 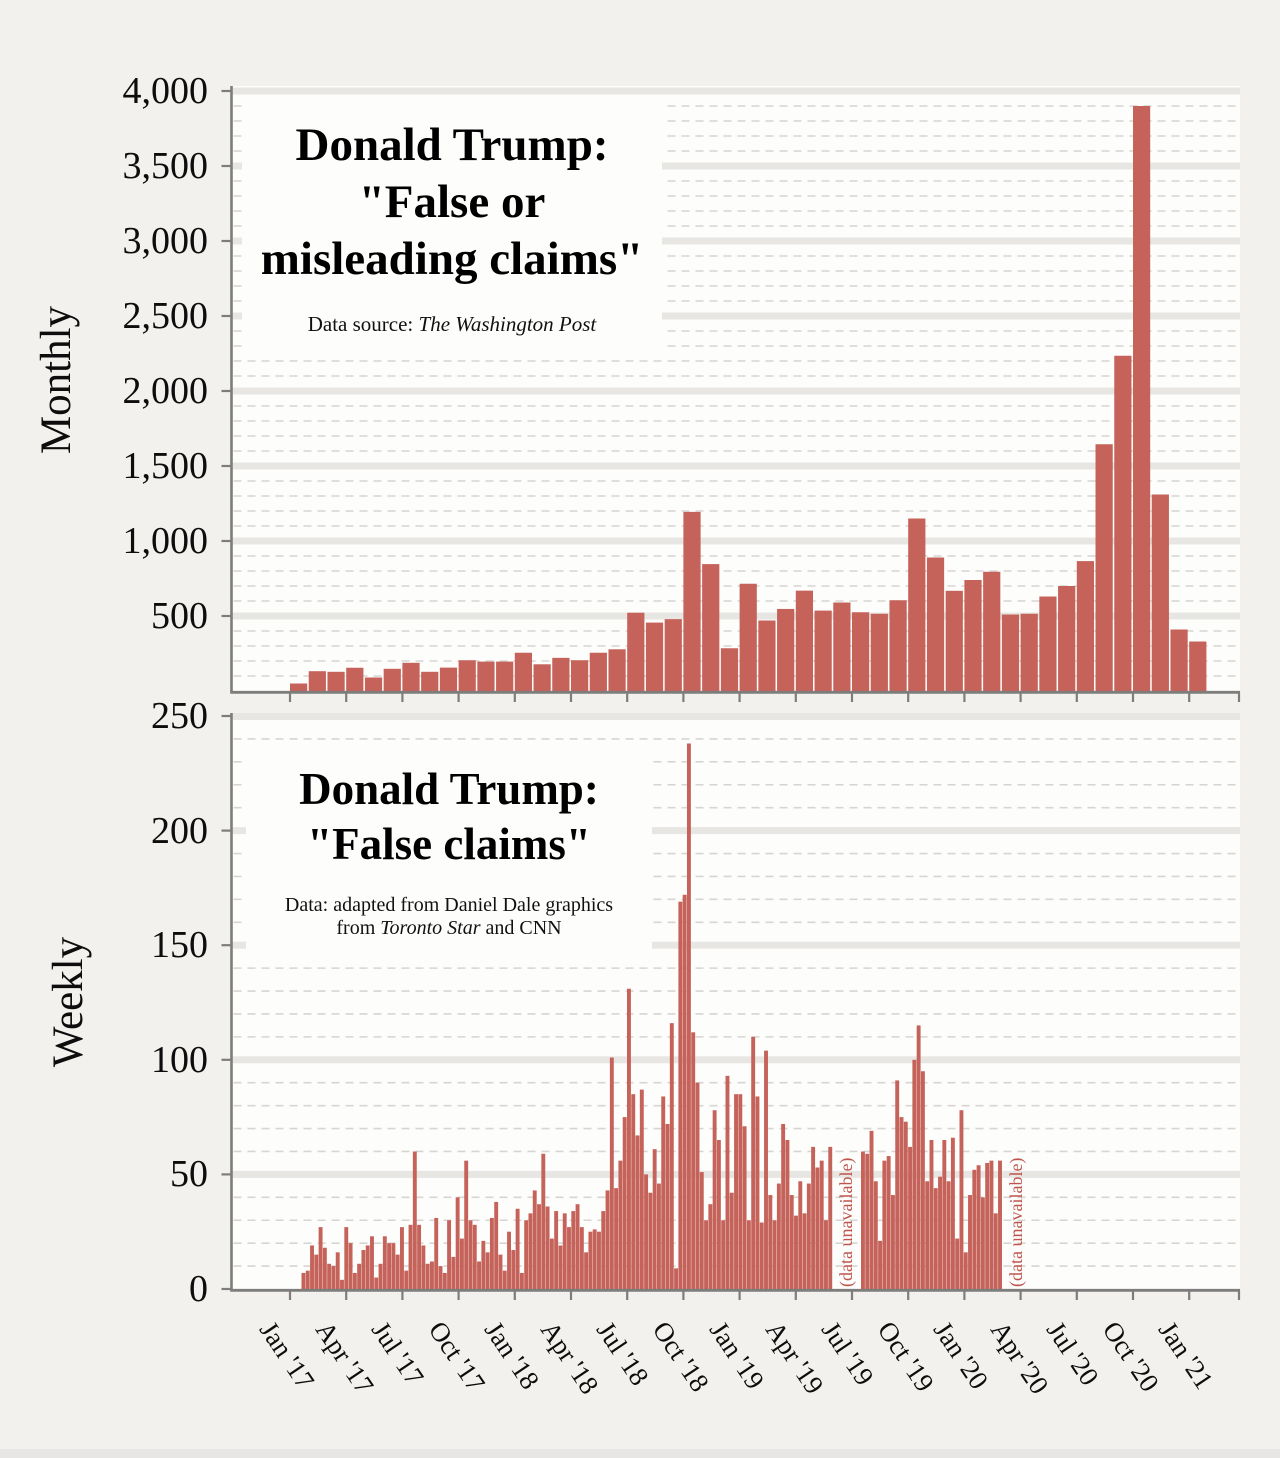 What do you see at coordinates (452, 324) in the screenshot?
I see `monthly-data-source: Data source: The Washington Post` at bounding box center [452, 324].